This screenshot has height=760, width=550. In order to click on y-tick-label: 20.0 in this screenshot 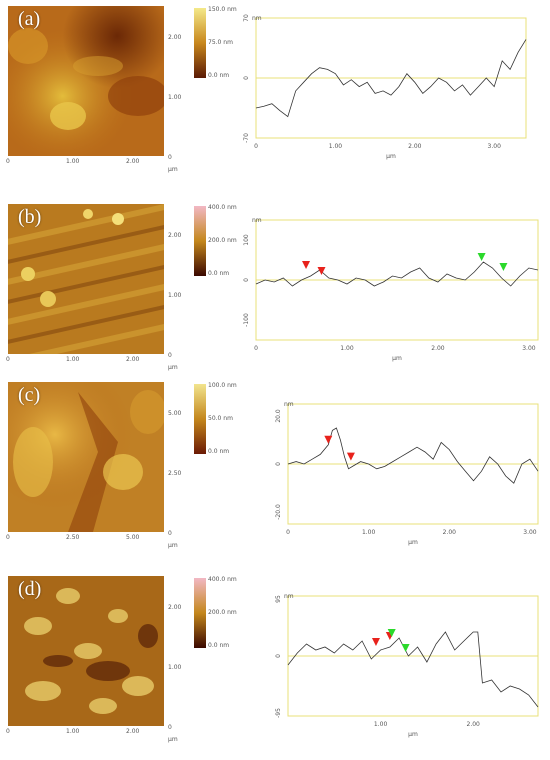, I will do `click(278, 416)`.